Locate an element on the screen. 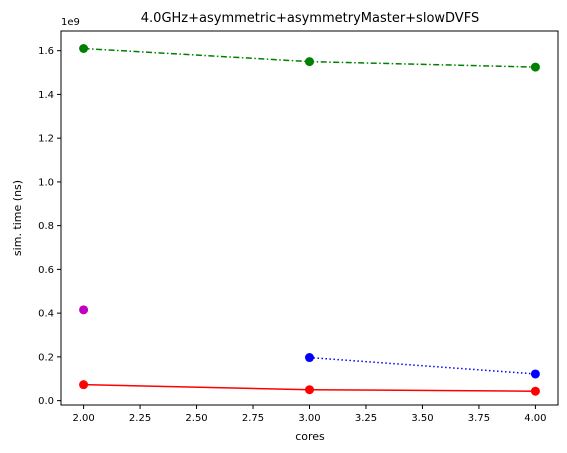 This screenshot has width=567, height=453. y-tick-label: 0.4 is located at coordinates (46, 314).